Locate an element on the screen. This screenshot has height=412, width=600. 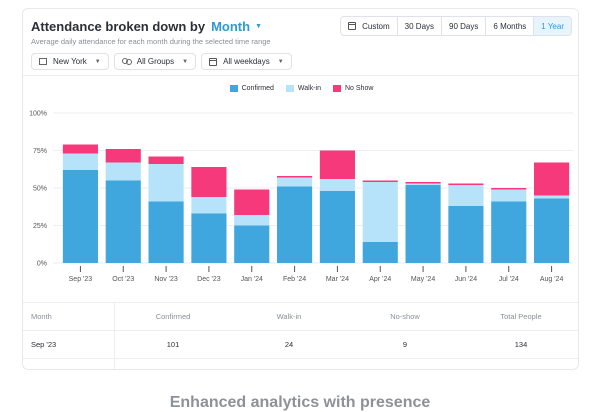
legend-label-confirmed: Confirmed is located at coordinates (257, 88).